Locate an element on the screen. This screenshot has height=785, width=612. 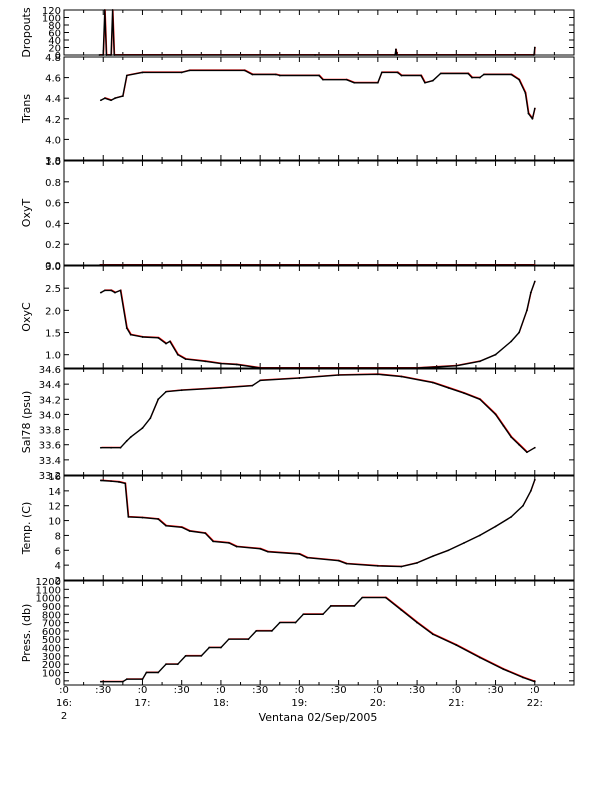
x-tick-label: :0 is located at coordinates (456, 690).